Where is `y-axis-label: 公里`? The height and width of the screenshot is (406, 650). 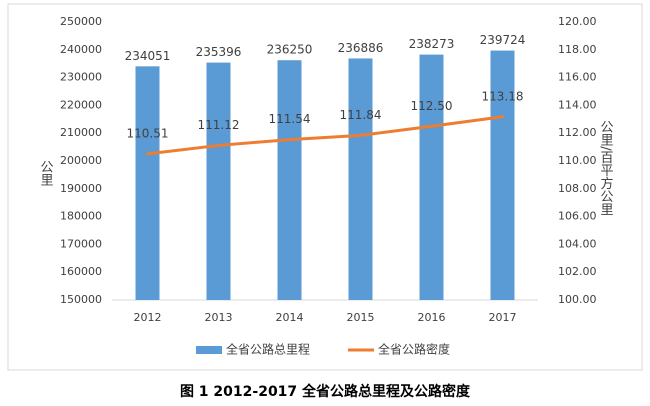
y-axis-label: 公里 is located at coordinates (46, 173).